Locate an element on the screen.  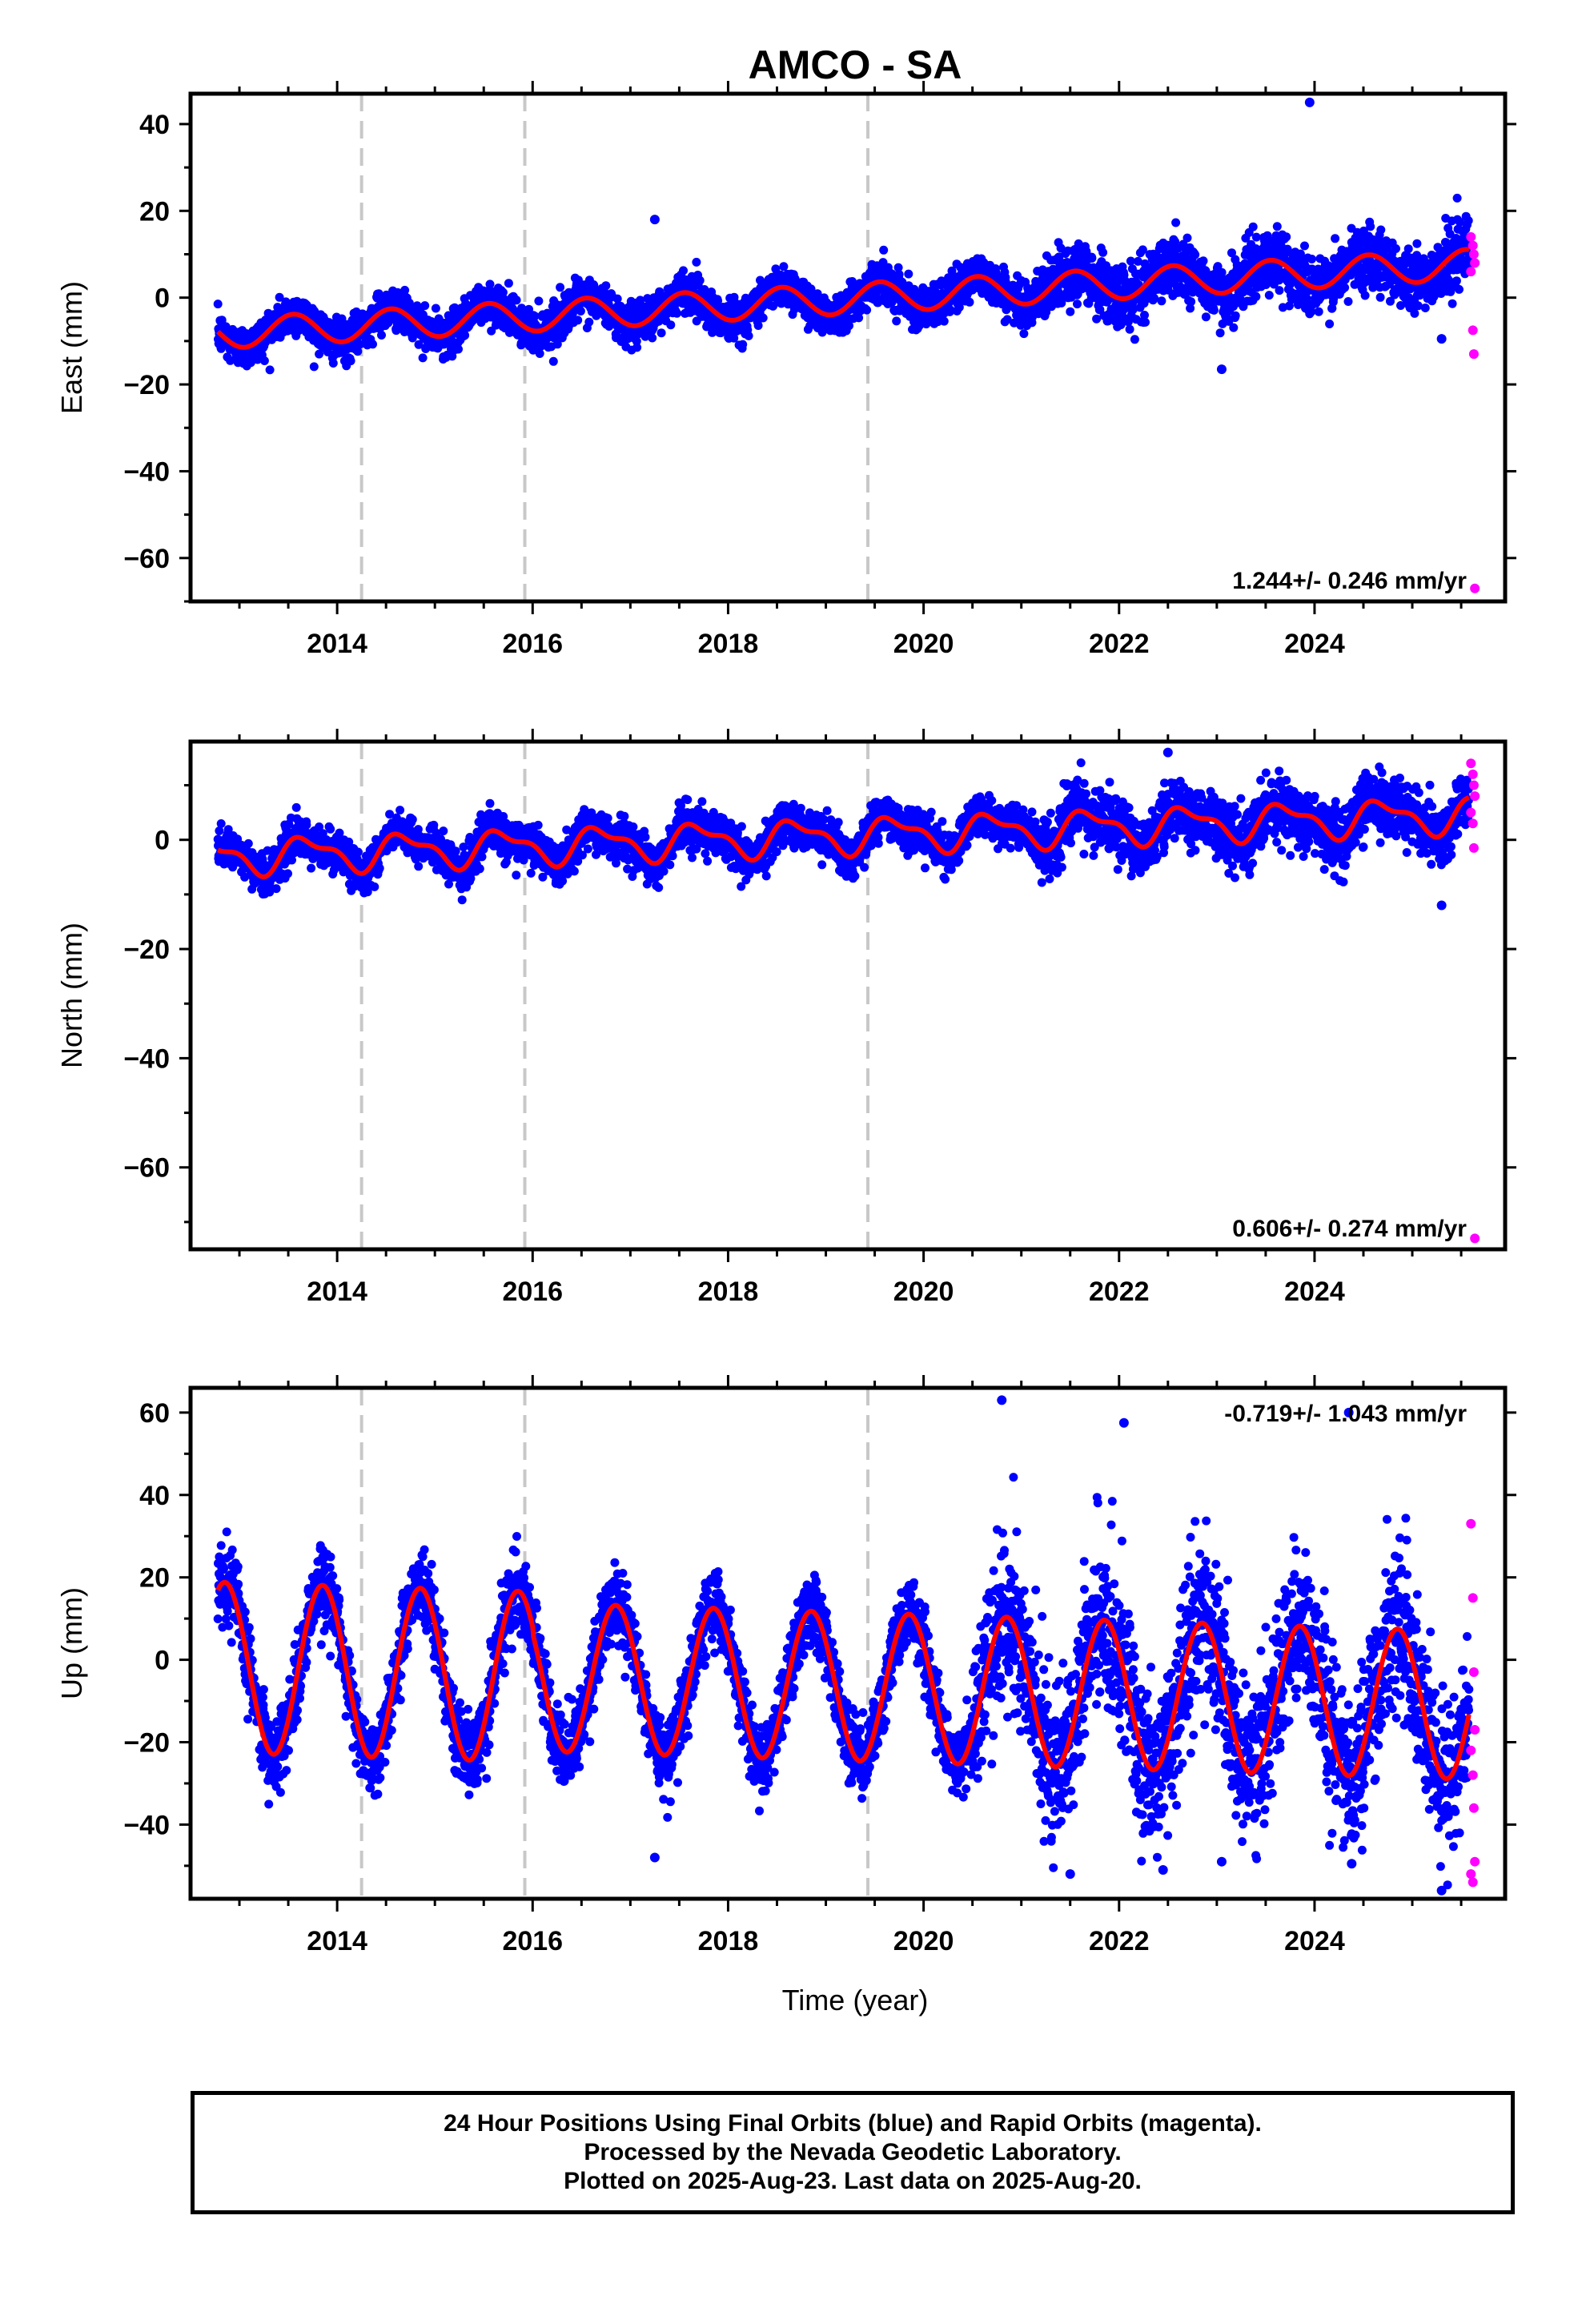
y-tick-label: −60 is located at coordinates (146, 559).